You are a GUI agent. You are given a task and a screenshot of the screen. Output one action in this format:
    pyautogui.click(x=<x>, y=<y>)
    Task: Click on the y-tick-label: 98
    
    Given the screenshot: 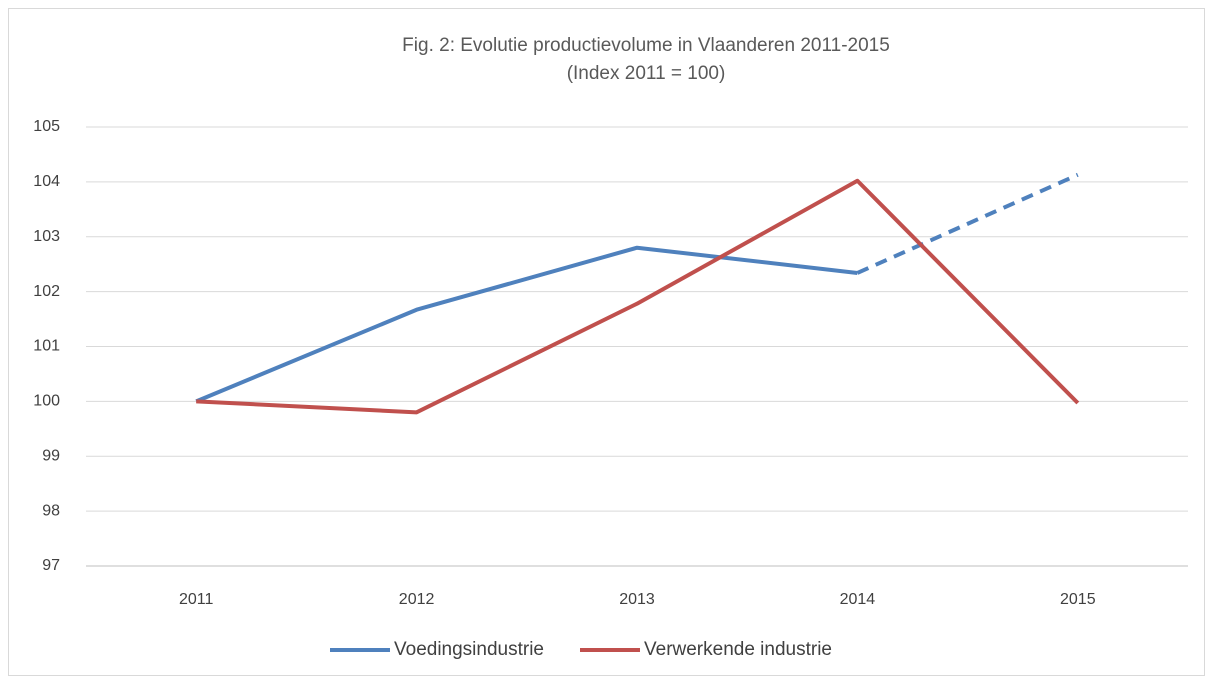 What is the action you would take?
    pyautogui.click(x=51, y=510)
    